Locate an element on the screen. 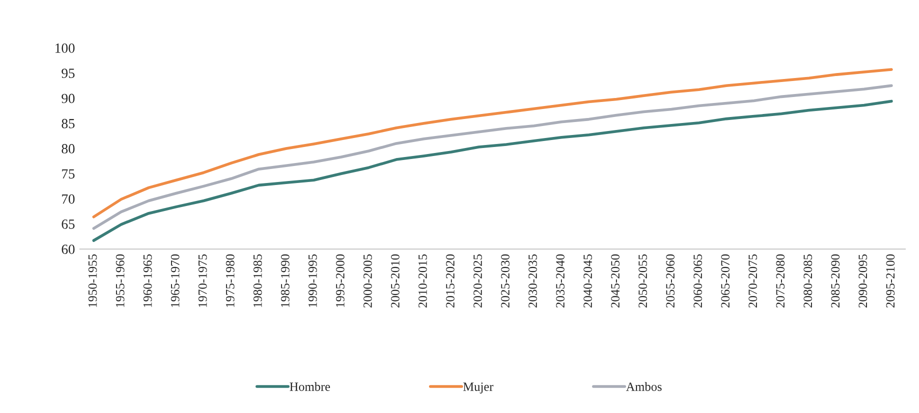 The width and height of the screenshot is (919, 413). x-tick-label: 2095-2100 is located at coordinates (890, 281).